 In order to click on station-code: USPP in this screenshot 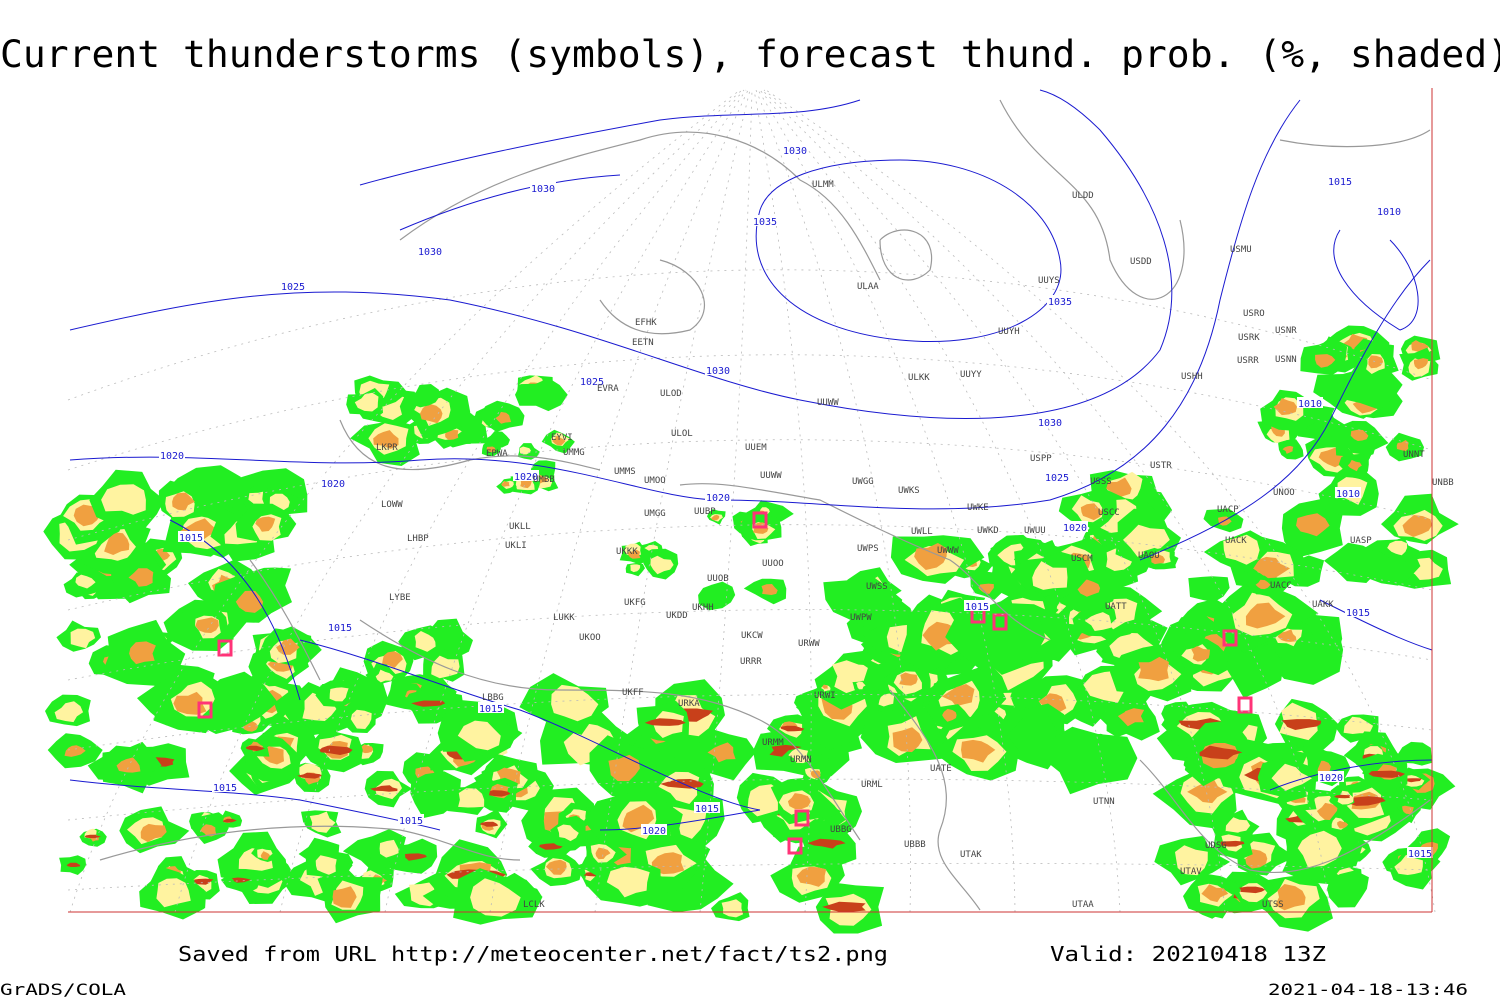, I will do `click(1041, 459)`.